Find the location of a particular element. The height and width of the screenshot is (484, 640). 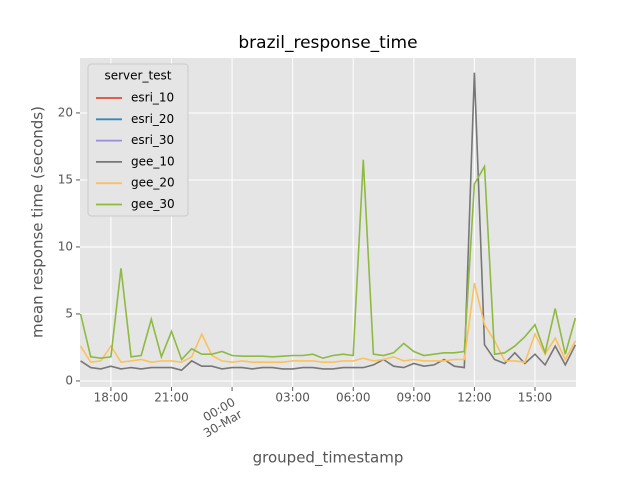

legend-label: esri_30 is located at coordinates (152, 140).